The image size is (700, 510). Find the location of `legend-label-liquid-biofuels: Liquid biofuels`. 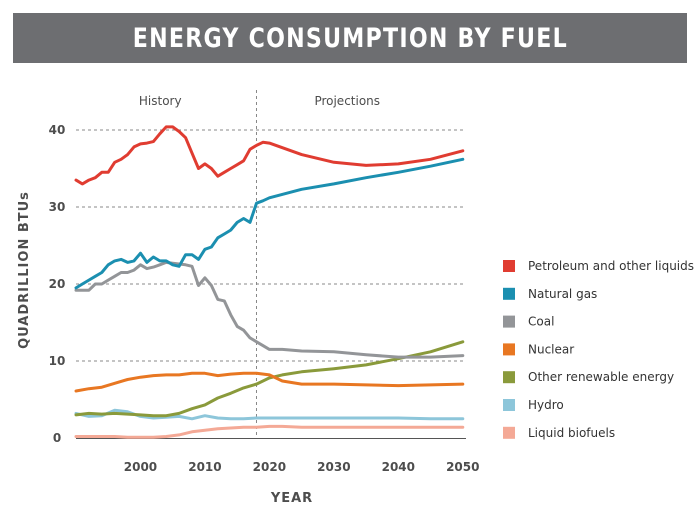

legend-label-liquid-biofuels: Liquid biofuels is located at coordinates (571, 433).